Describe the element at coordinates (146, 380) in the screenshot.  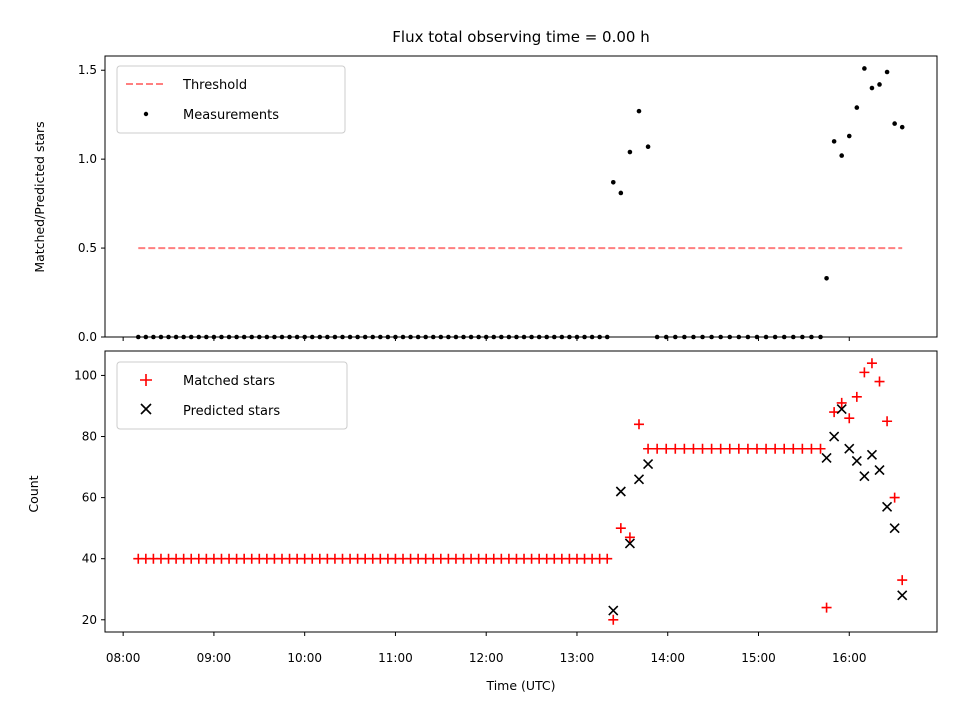
I see `legend-matched-swatch` at that location.